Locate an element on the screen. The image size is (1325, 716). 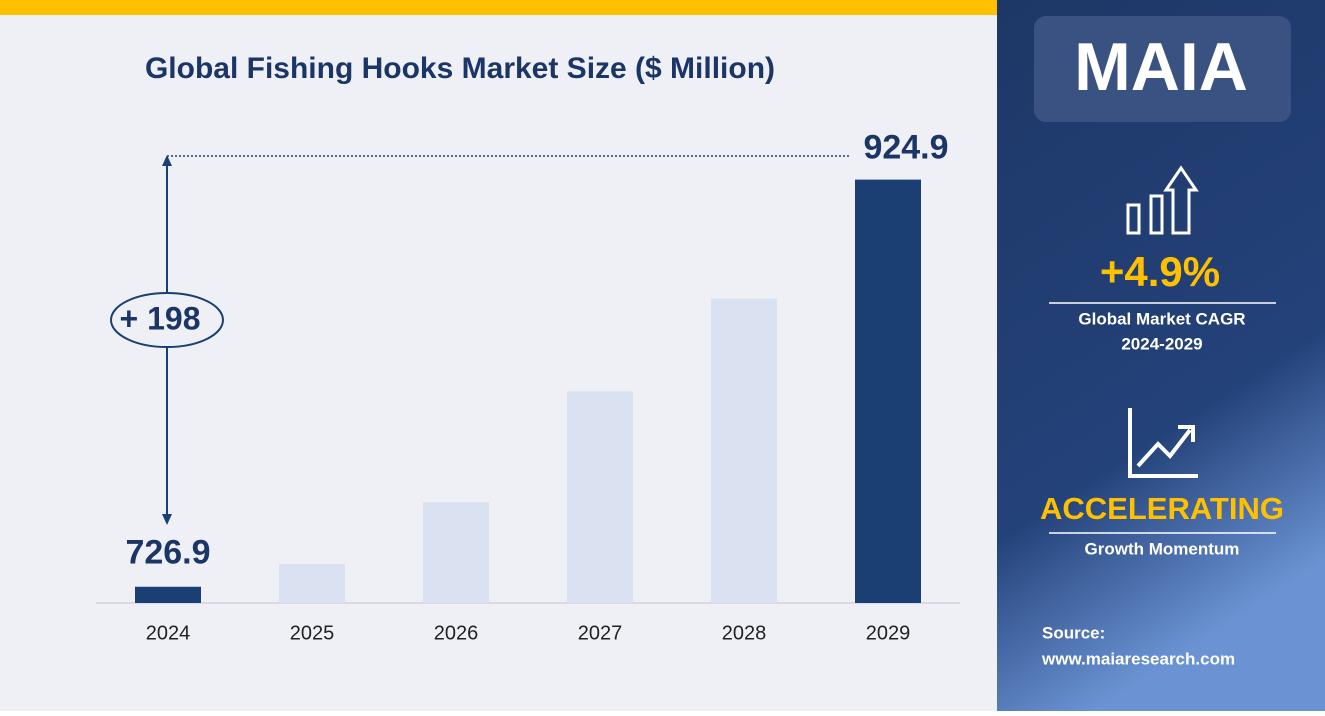
trend-icon is located at coordinates (1163, 443).